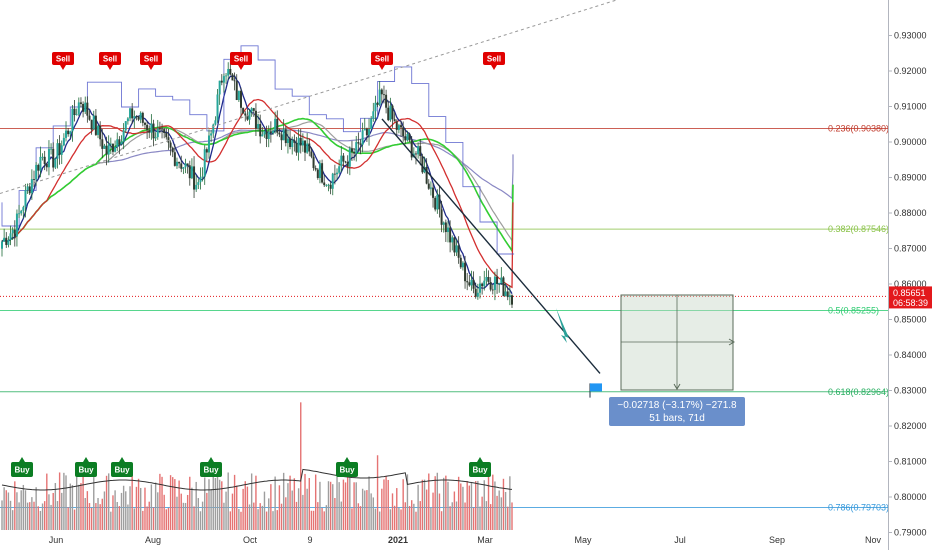 The width and height of the screenshot is (932, 550). Describe the element at coordinates (677, 360) in the screenshot. I see `measure-tool: −0.02718 (−3.17%) −271.8 51 bars, 71d` at that location.